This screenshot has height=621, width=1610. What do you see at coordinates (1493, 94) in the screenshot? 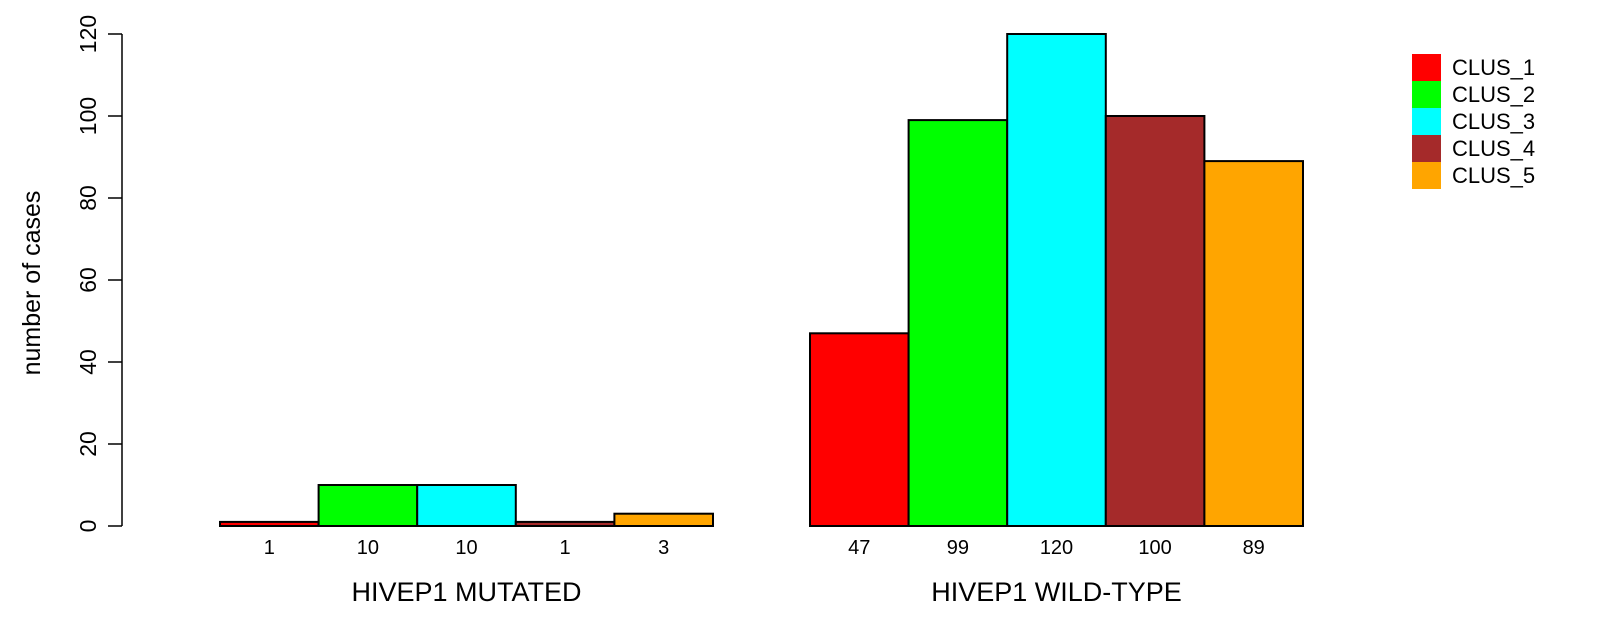
I see `legend-label: CLUS_2` at bounding box center [1493, 94].